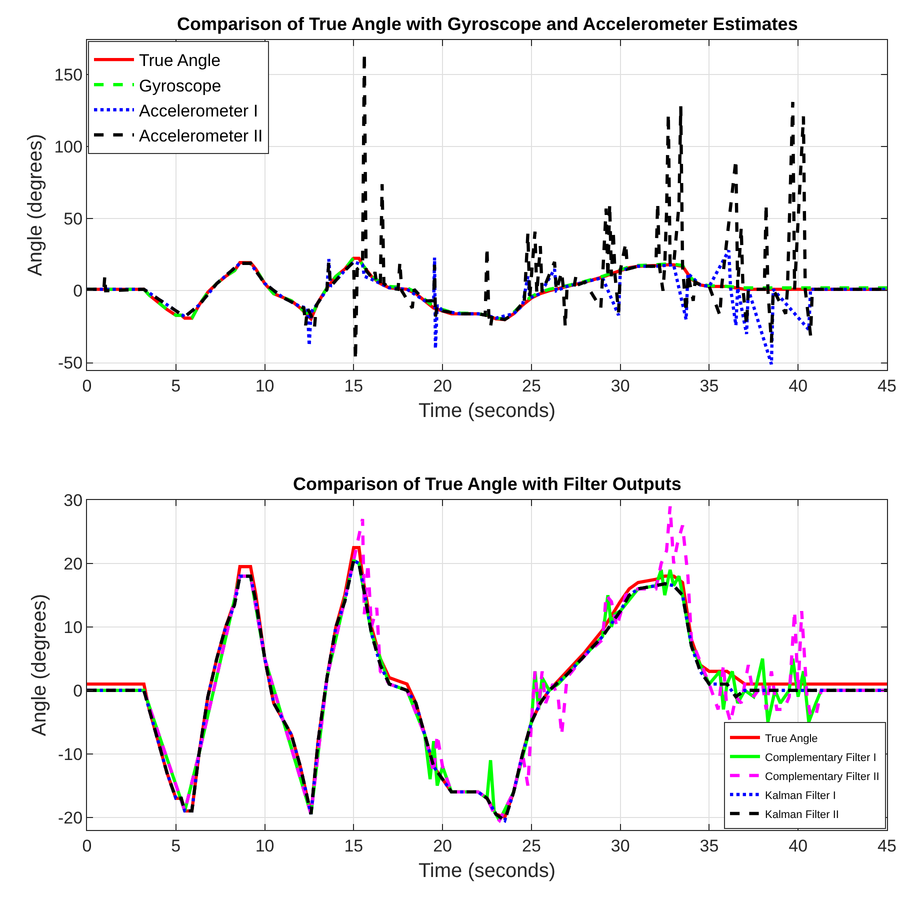  I want to click on legend-label: Kalman Filter I, so click(800, 796).